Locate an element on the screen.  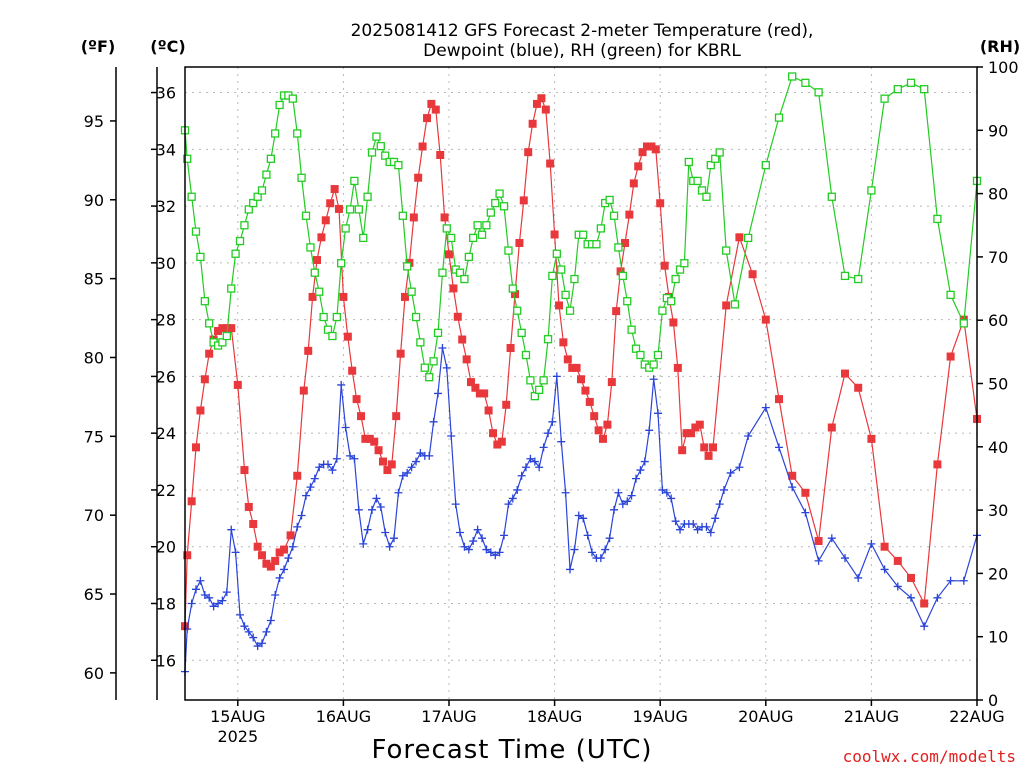
rh-tick-label: 90 is located at coordinates (998, 130).